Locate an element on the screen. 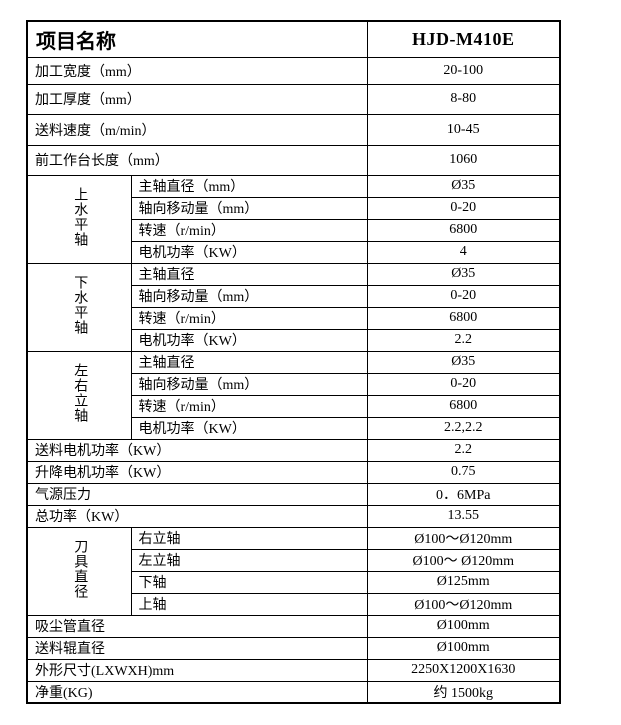 This screenshot has height=725, width=621. table-row: 下轴 Ø125mm is located at coordinates (294, 582).